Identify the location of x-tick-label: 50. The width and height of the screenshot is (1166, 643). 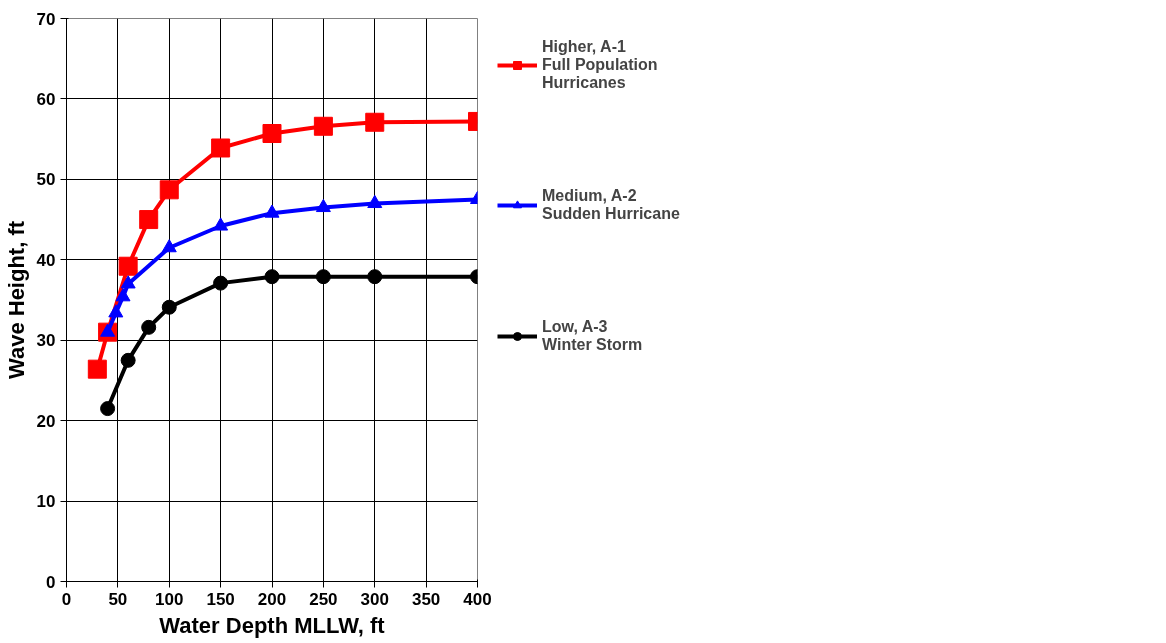
(118, 599).